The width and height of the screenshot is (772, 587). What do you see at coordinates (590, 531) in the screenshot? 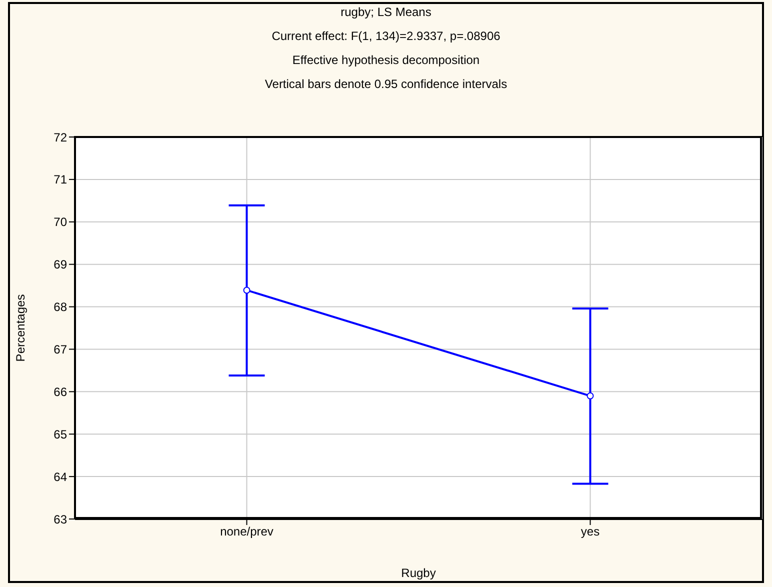
I see `x-tick-label: yes` at bounding box center [590, 531].